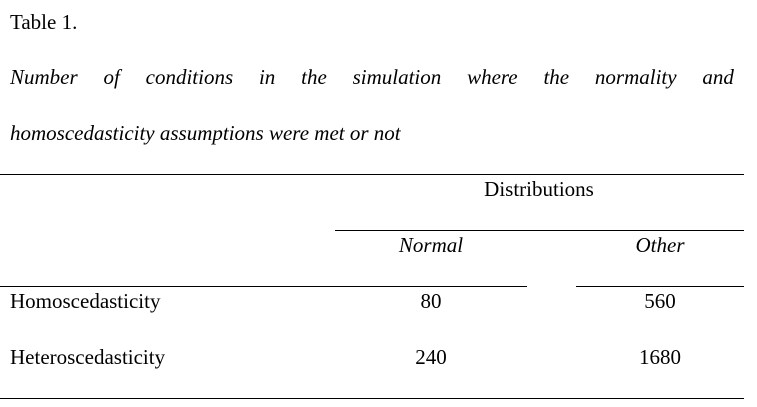  I want to click on caption-word: Number, so click(44, 77).